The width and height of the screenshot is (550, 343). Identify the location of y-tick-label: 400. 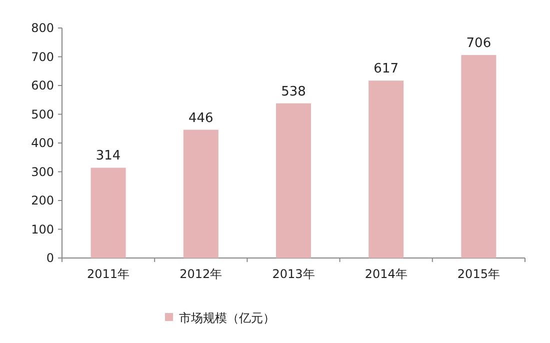
(42, 143).